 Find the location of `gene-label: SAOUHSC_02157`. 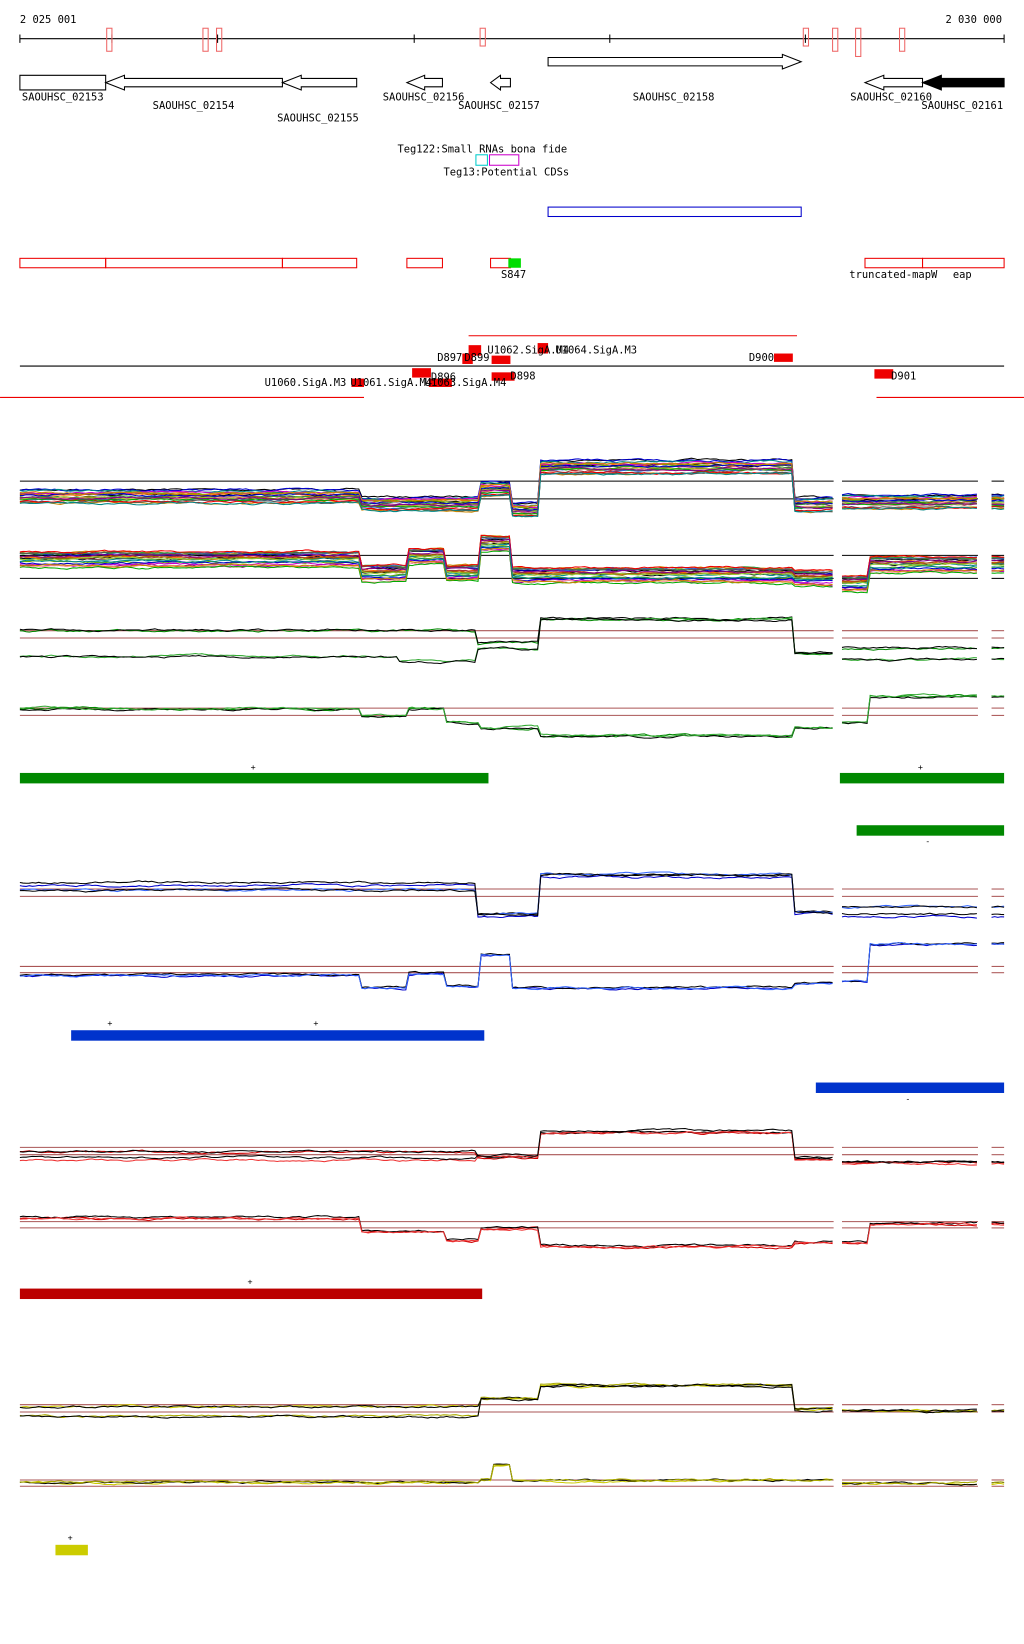

gene-label: SAOUHSC_02157 is located at coordinates (499, 106).